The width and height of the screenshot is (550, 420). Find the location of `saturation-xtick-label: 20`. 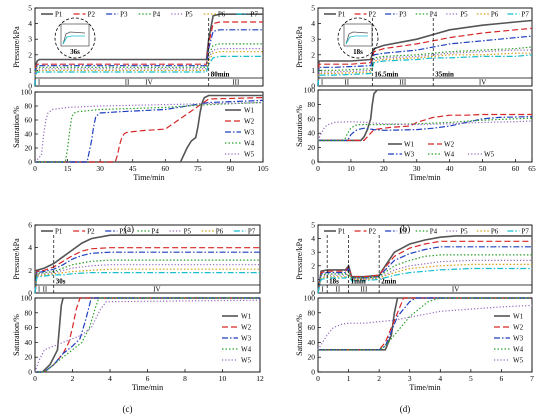

saturation-xtick-label: 20 is located at coordinates (384, 168).